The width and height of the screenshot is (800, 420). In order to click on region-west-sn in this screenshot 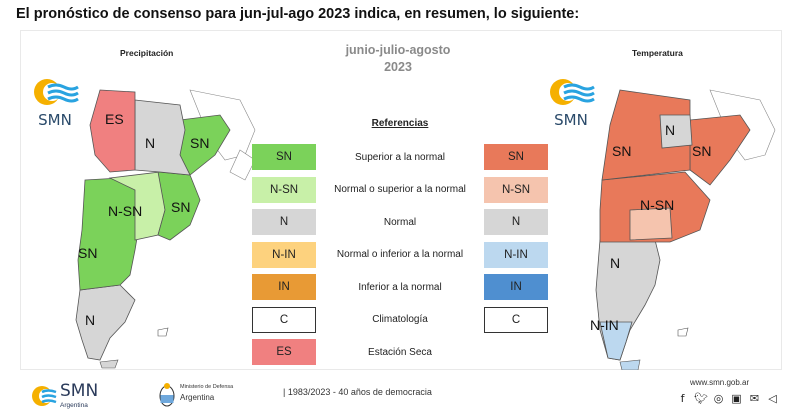, I will do `click(109, 234)`.